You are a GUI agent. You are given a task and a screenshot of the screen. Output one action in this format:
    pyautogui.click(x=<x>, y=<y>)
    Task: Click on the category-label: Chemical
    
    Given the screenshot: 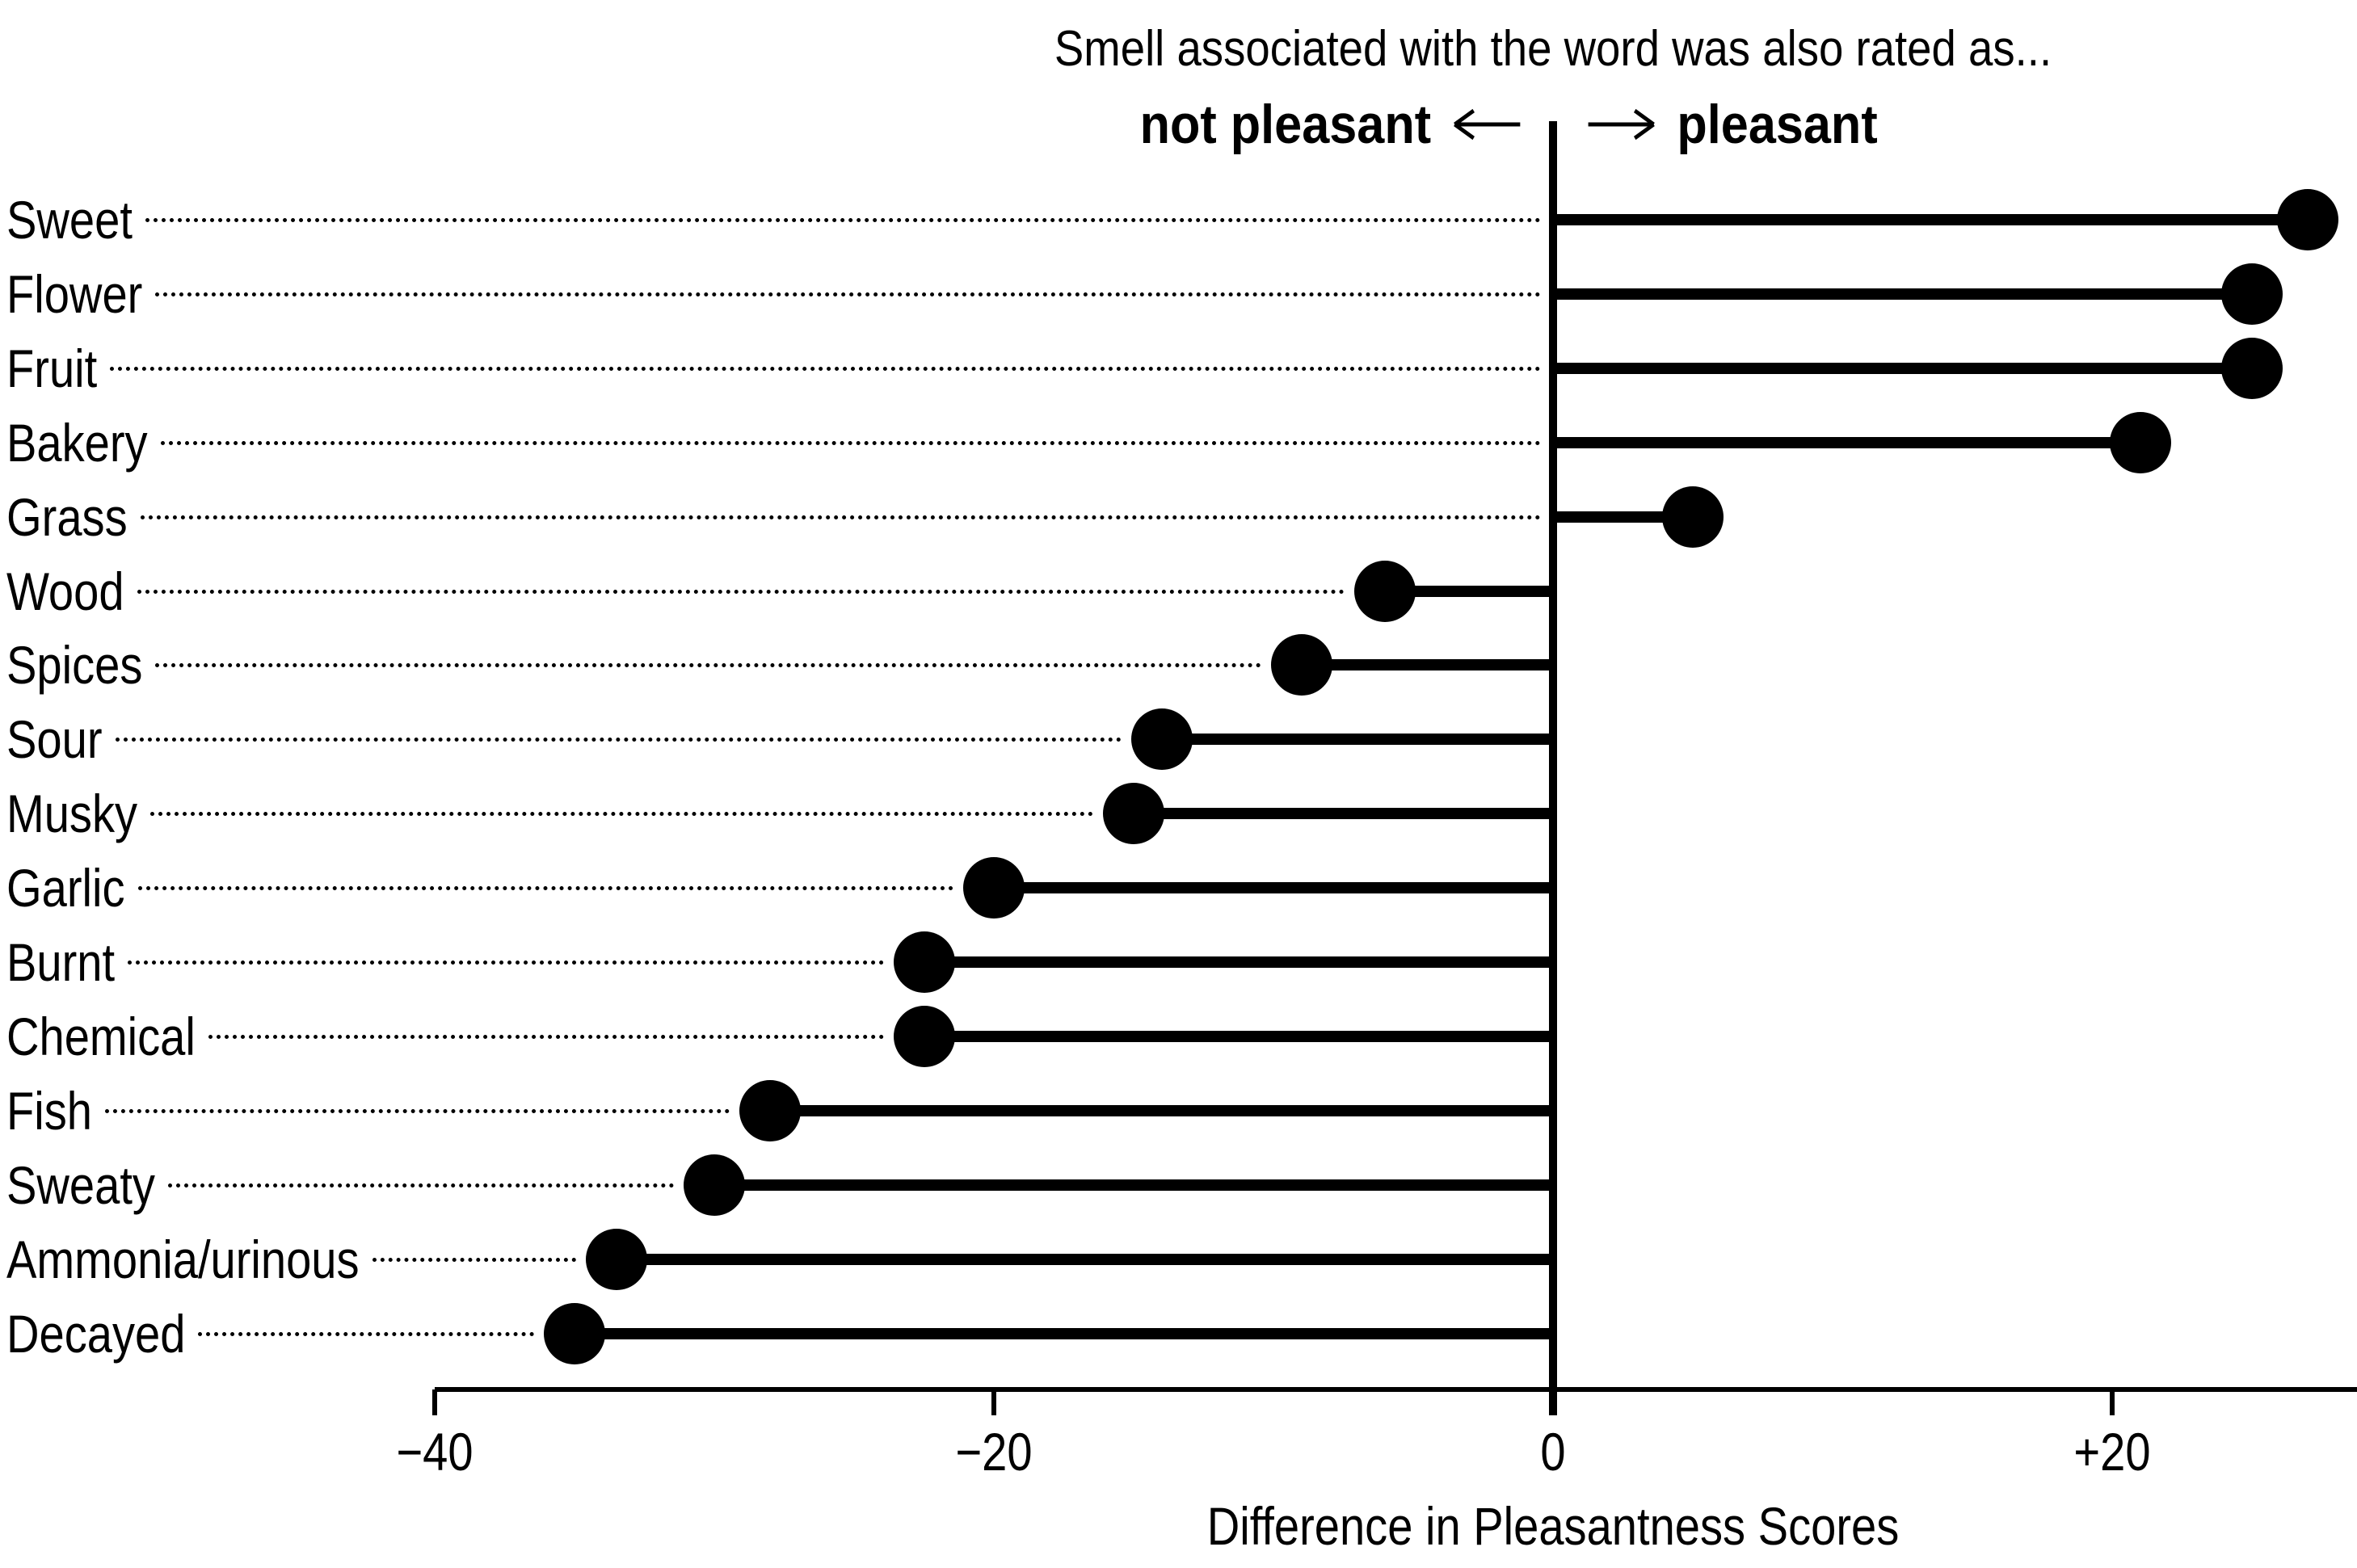 What is the action you would take?
    pyautogui.click(x=117, y=1036)
    